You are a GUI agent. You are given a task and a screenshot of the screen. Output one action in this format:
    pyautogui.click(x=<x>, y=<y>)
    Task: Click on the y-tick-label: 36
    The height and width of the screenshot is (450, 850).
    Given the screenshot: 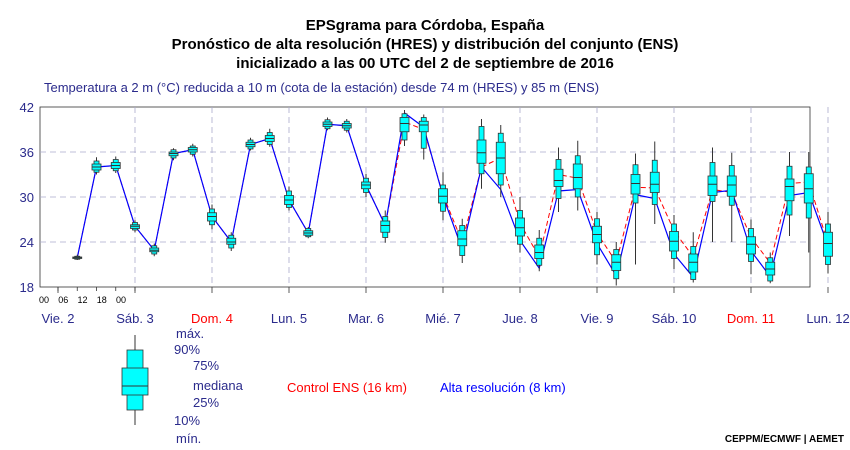 What is the action you would take?
    pyautogui.click(x=27, y=152)
    